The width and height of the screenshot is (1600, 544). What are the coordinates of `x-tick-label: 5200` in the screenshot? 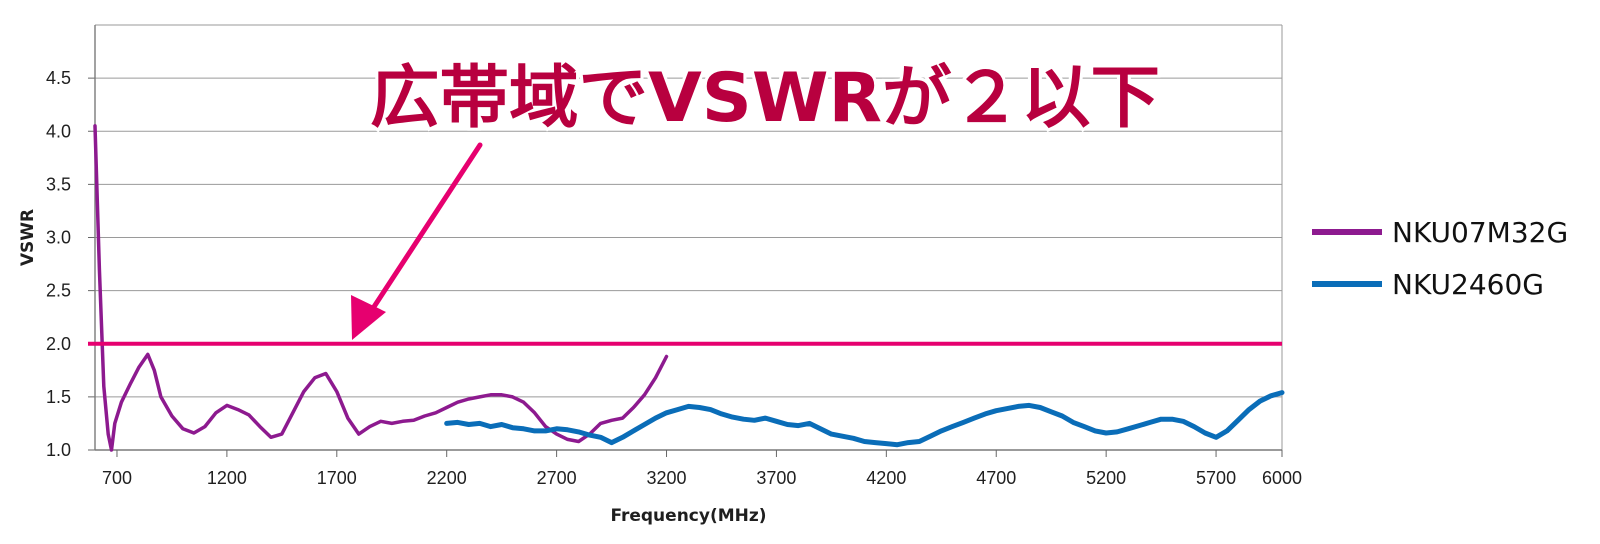 It's located at (1106, 478).